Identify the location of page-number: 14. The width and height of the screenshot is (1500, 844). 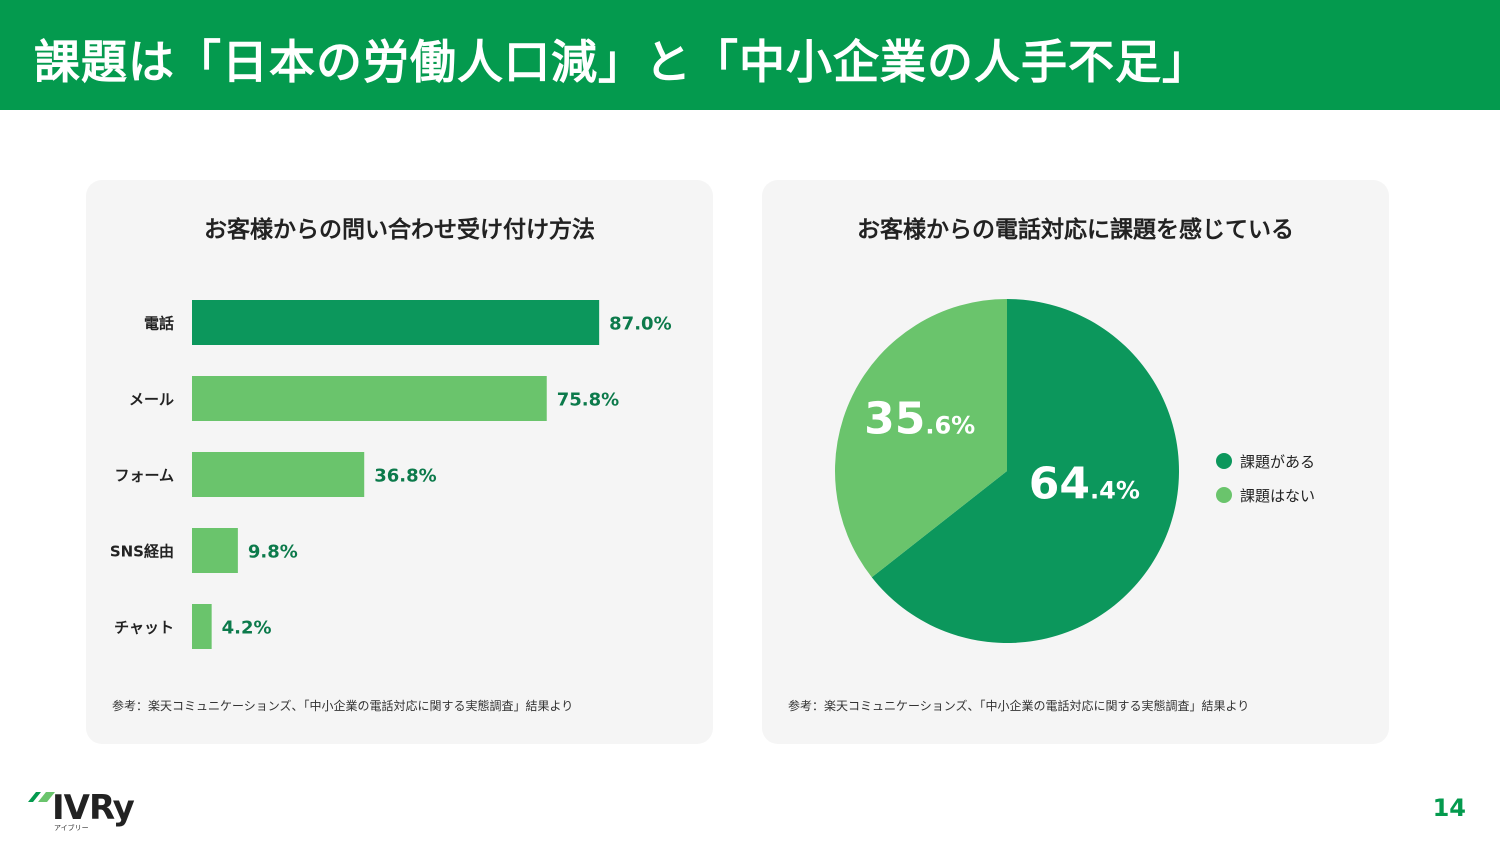
(1449, 808).